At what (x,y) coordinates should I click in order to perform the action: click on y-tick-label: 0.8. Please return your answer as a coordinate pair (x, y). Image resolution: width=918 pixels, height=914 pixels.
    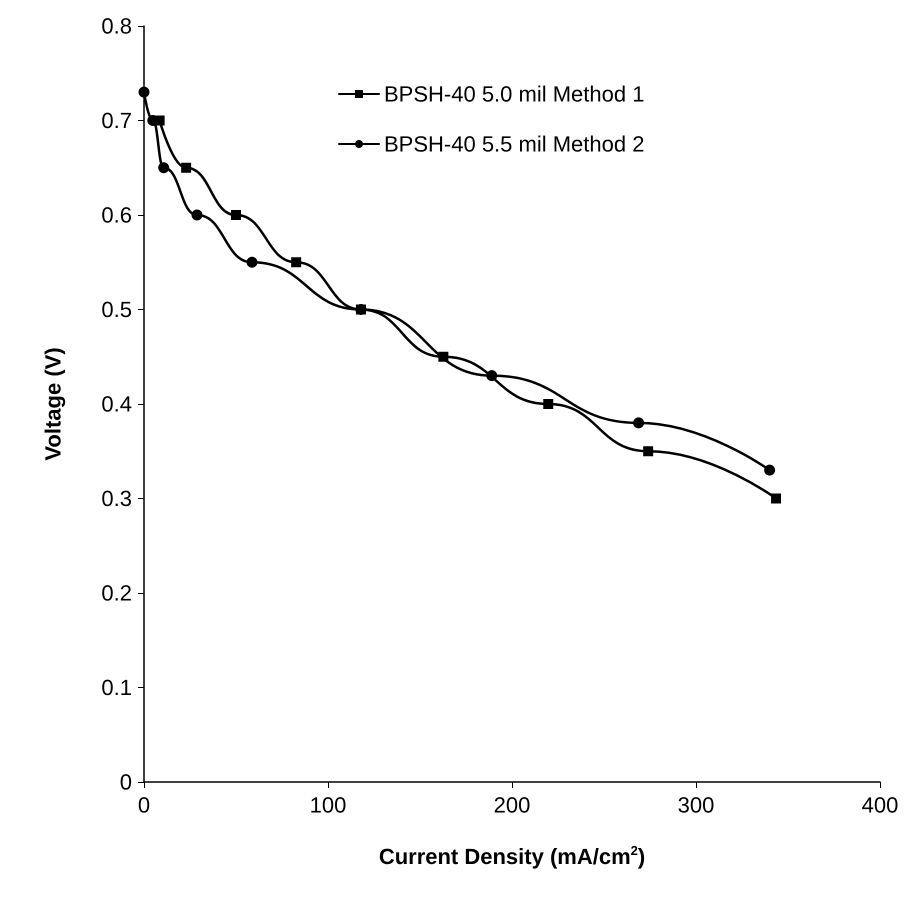
    Looking at the image, I should click on (116, 26).